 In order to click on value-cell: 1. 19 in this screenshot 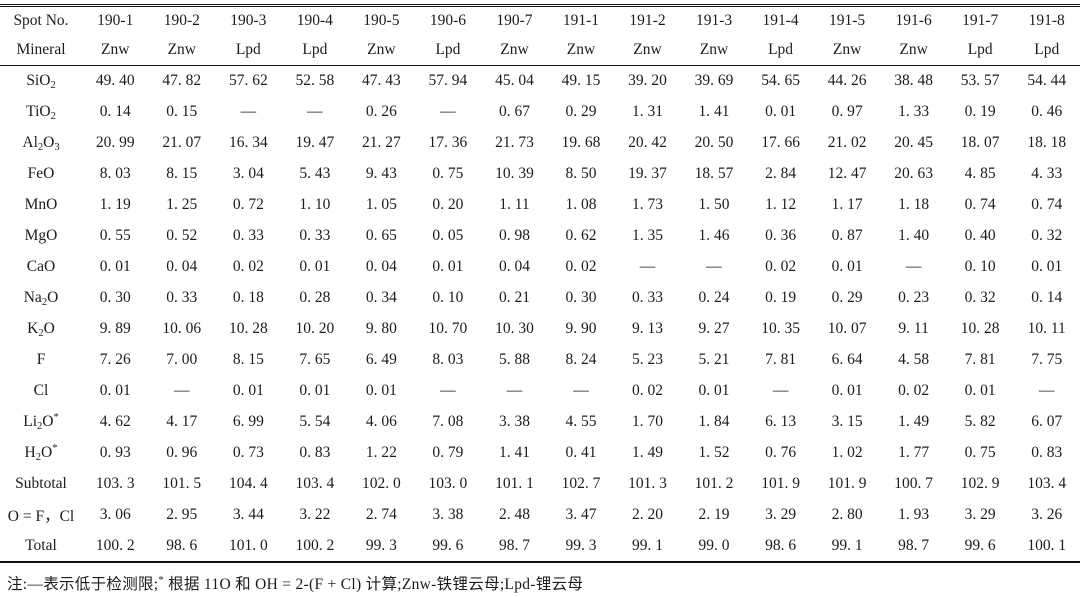, I will do `click(115, 204)`.